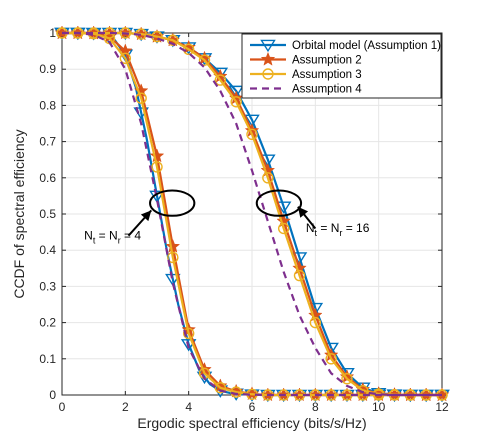 Image resolution: width=485 pixels, height=443 pixels. What do you see at coordinates (366, 46) in the screenshot?
I see `legend-label: Orbital model (Assumption 1)` at bounding box center [366, 46].